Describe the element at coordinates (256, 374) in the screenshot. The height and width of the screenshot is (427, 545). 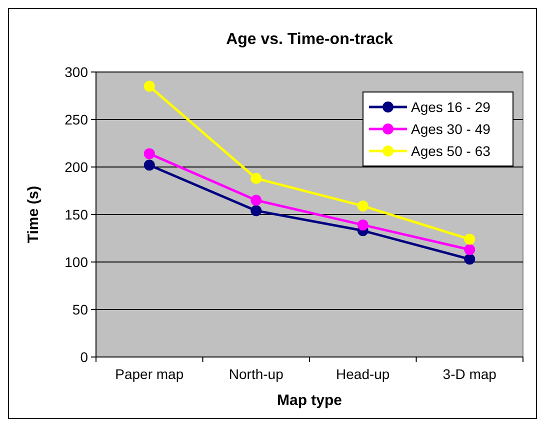
I see `x-tick-label: North-up` at that location.